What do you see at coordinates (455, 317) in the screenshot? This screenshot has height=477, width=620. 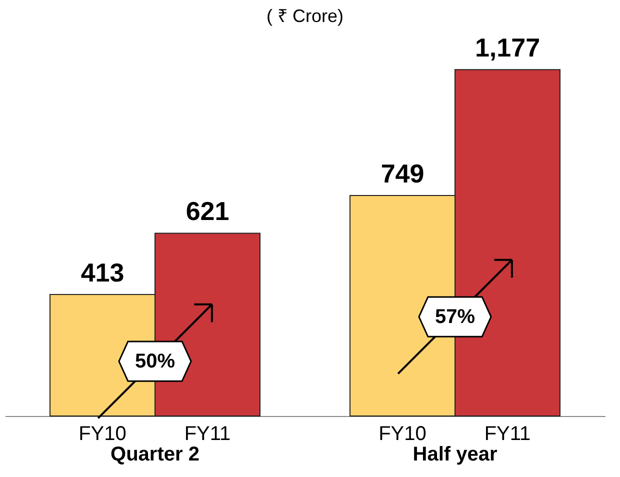 I see `annotation: 57%` at bounding box center [455, 317].